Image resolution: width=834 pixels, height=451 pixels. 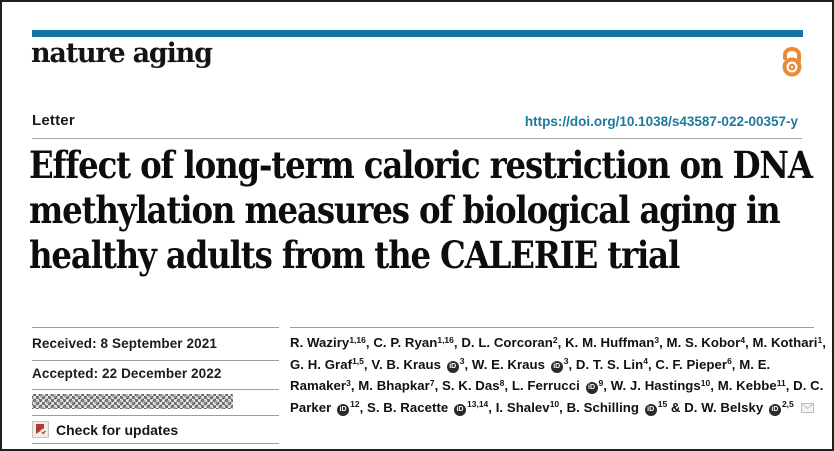 What do you see at coordinates (660, 385) in the screenshot?
I see `author: W. J. Hastings10` at bounding box center [660, 385].